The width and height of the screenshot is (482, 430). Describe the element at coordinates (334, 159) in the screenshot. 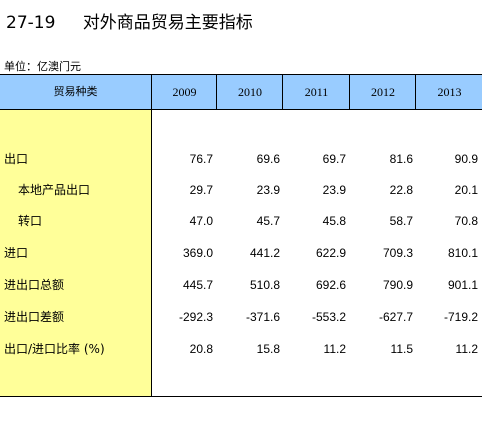

I see `cell-value: 69.7` at that location.